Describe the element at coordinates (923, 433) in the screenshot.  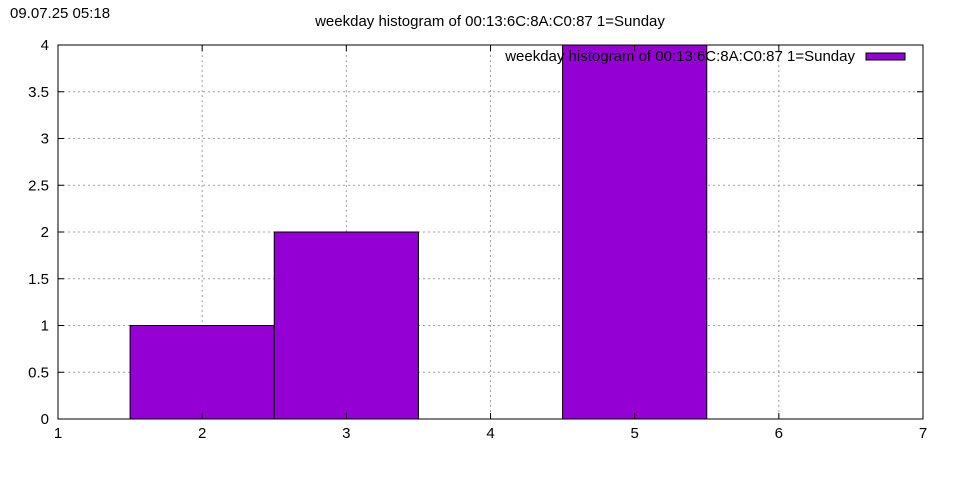
I see `x-tick-label: 7` at that location.